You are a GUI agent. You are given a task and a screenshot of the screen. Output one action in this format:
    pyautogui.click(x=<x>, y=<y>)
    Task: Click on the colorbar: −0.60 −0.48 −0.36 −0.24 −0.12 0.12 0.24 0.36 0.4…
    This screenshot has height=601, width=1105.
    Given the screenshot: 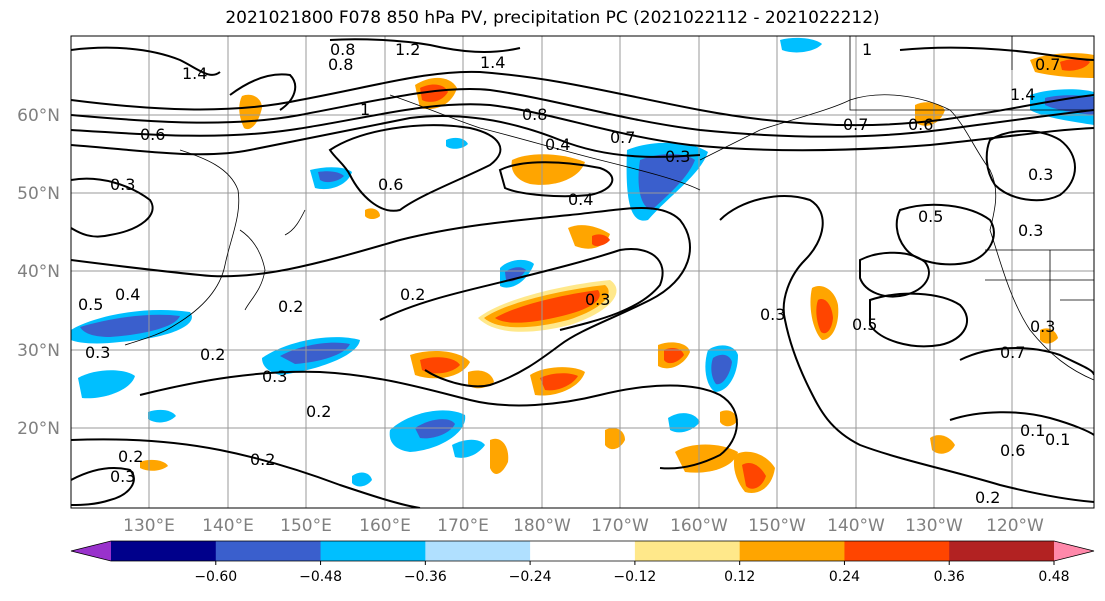 What is the action you would take?
    pyautogui.click(x=582, y=562)
    